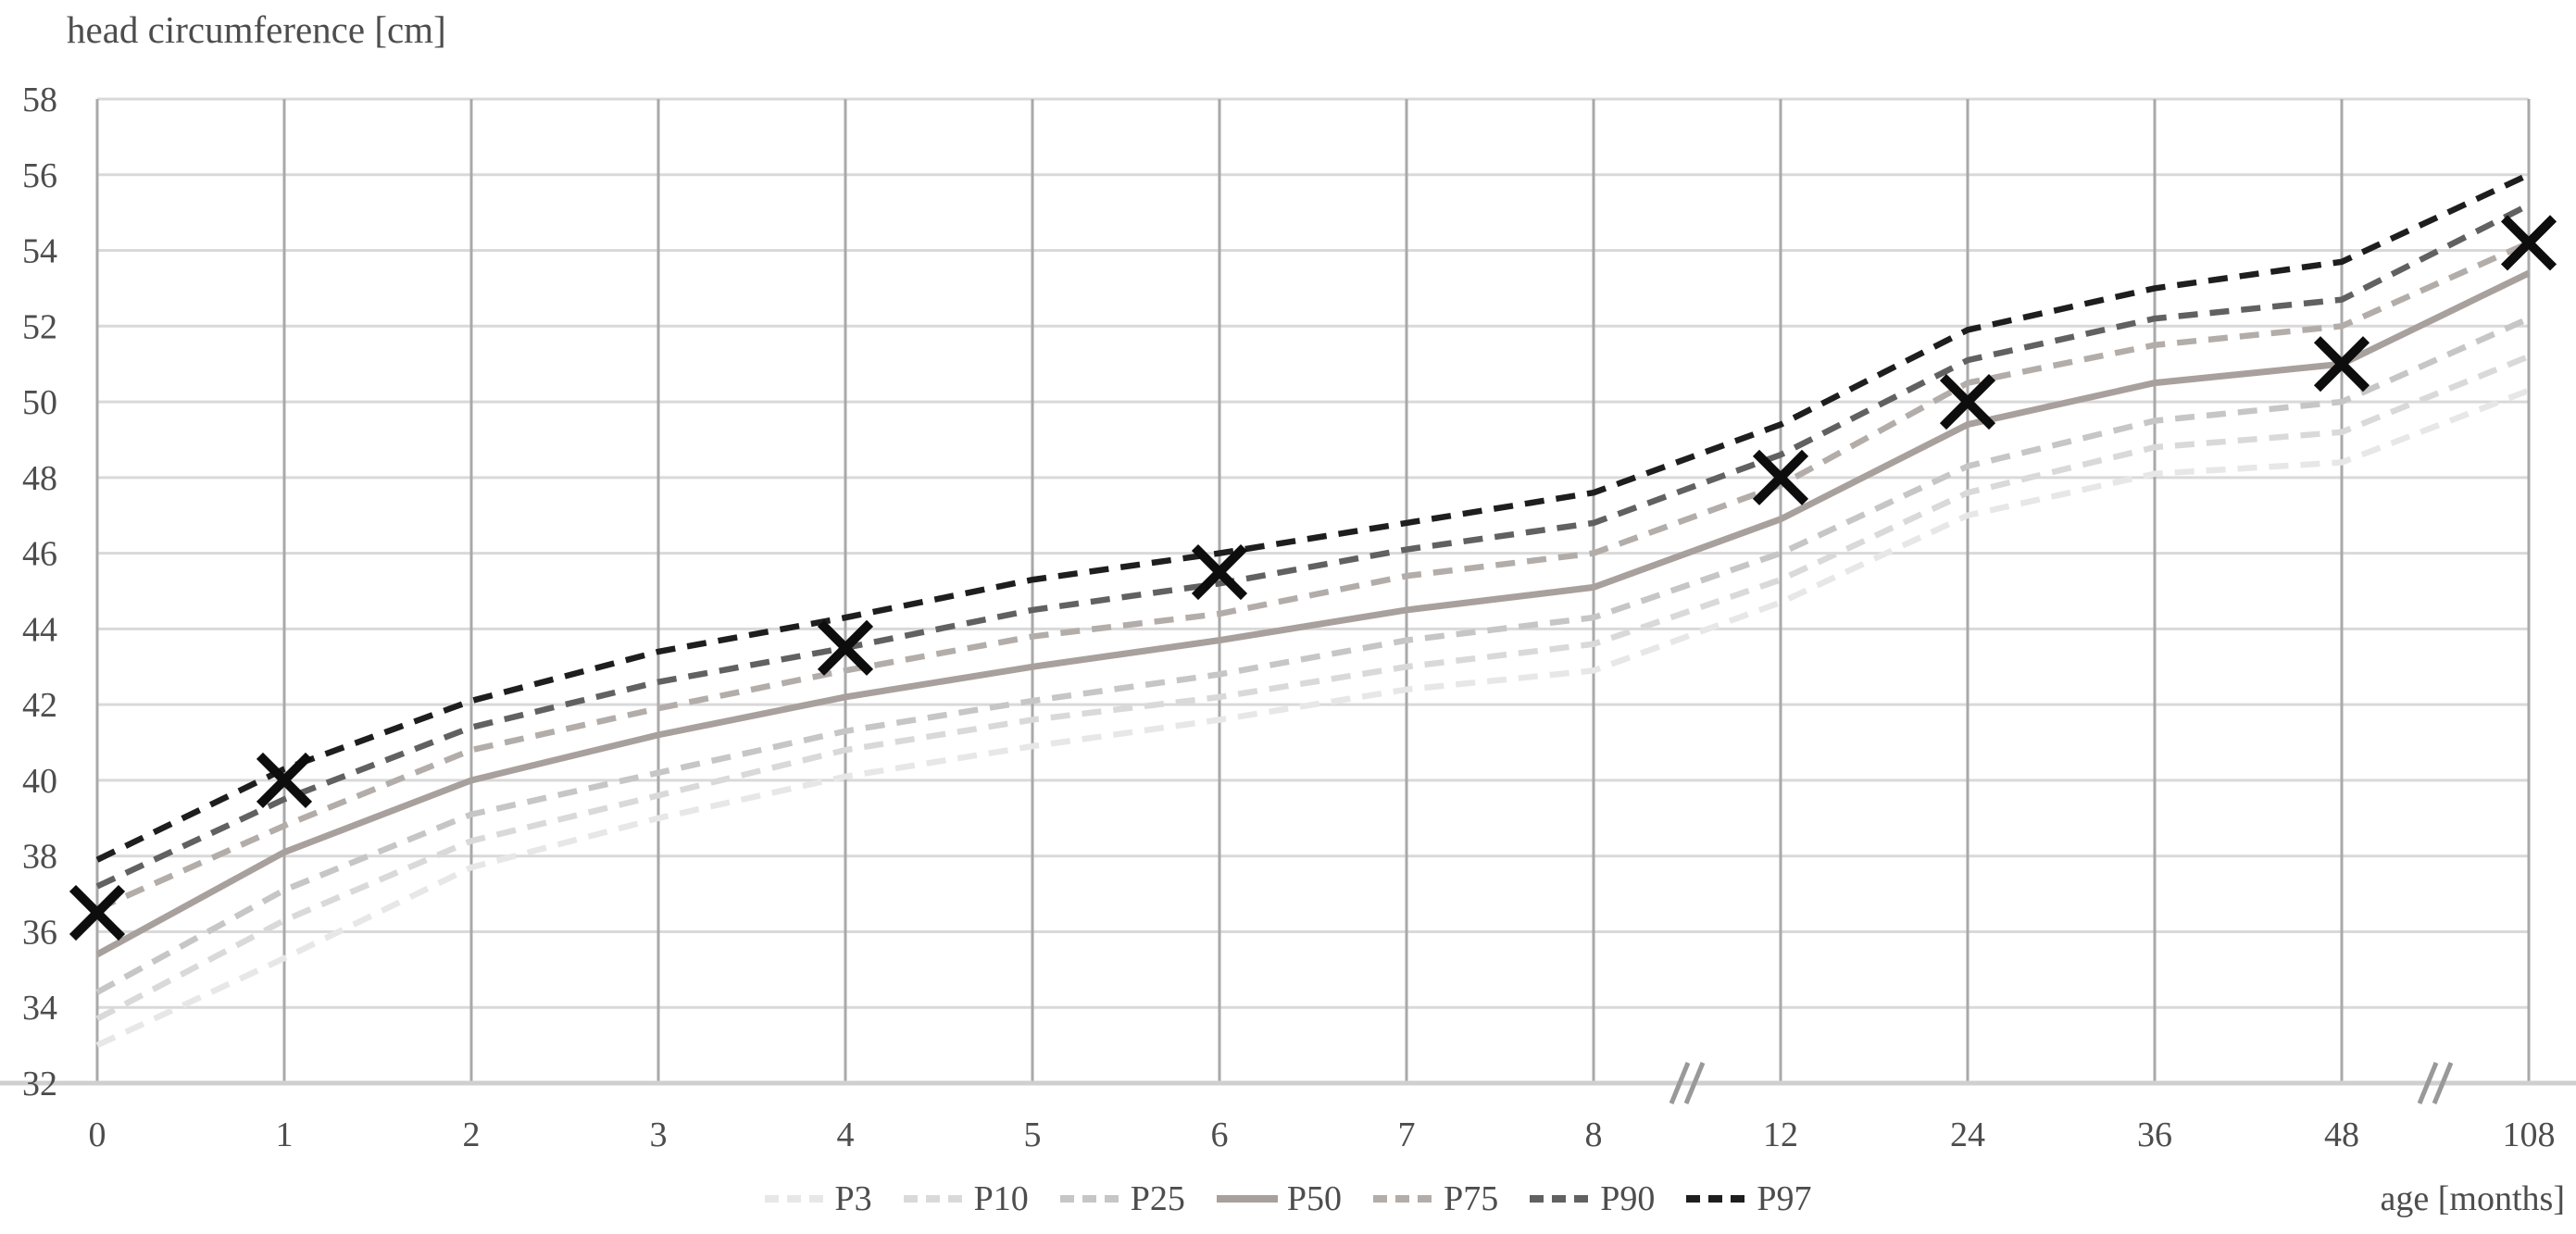 The image size is (2576, 1234). What do you see at coordinates (40, 592) in the screenshot?
I see `y-tick-labels: 32 34 36 38 40 42 44 46 48 50 52 54 56 58` at bounding box center [40, 592].